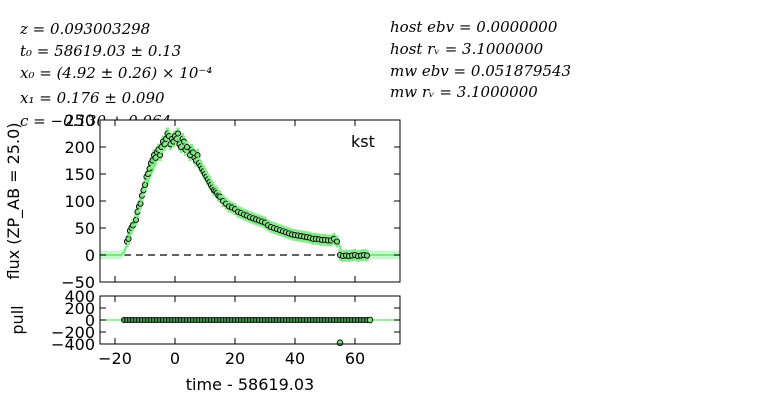 This screenshot has height=415, width=780. Describe the element at coordinates (17, 319) in the screenshot. I see `pull-axis-label: pull` at that location.